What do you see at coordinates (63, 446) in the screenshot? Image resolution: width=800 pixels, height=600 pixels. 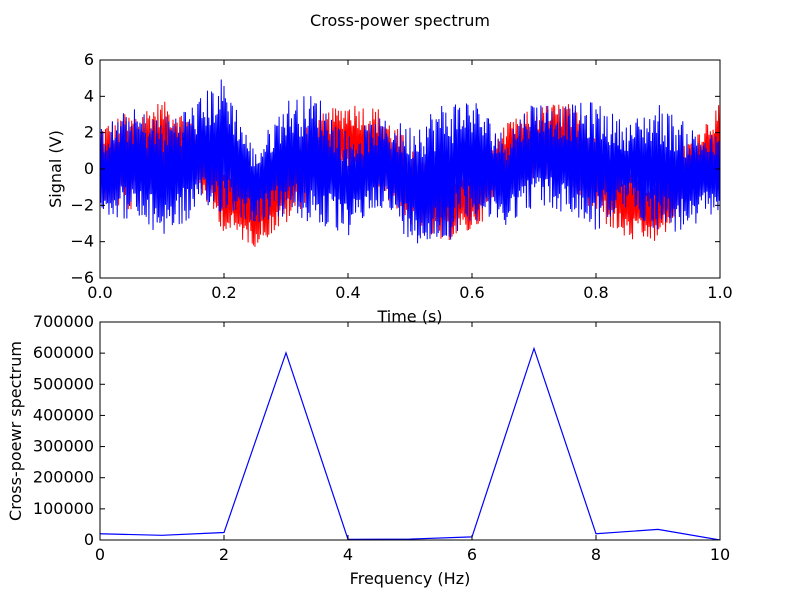 I see `y-tick-label: 300000` at bounding box center [63, 446].